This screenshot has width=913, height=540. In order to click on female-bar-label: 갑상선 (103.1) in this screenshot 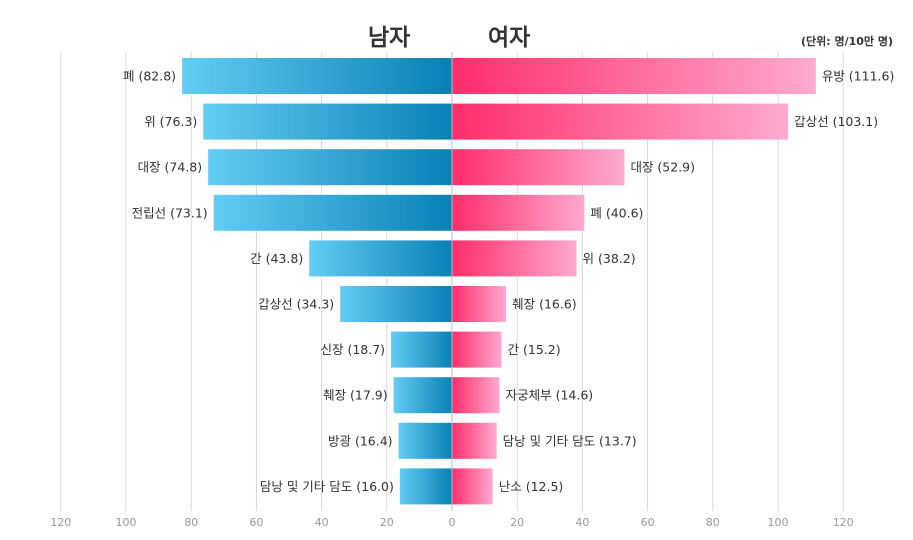, I will do `click(836, 121)`.